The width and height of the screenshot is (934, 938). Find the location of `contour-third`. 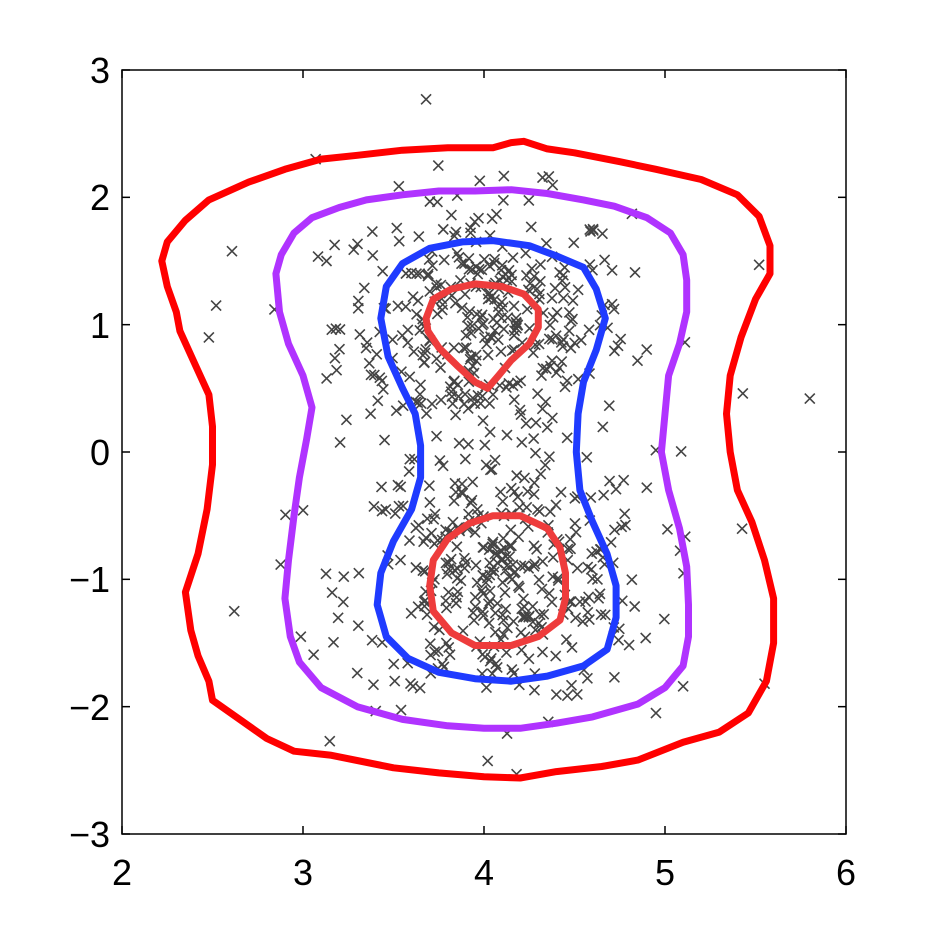

contour-third is located at coordinates (496, 461).